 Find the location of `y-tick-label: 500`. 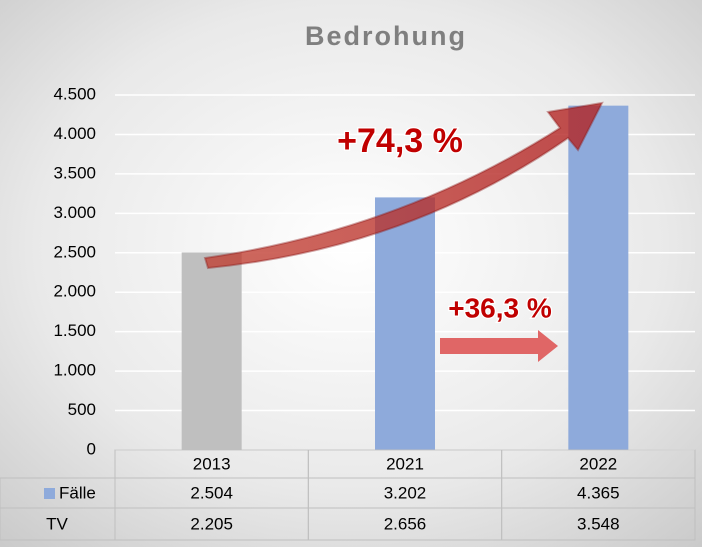

y-tick-label: 500 is located at coordinates (82, 409).